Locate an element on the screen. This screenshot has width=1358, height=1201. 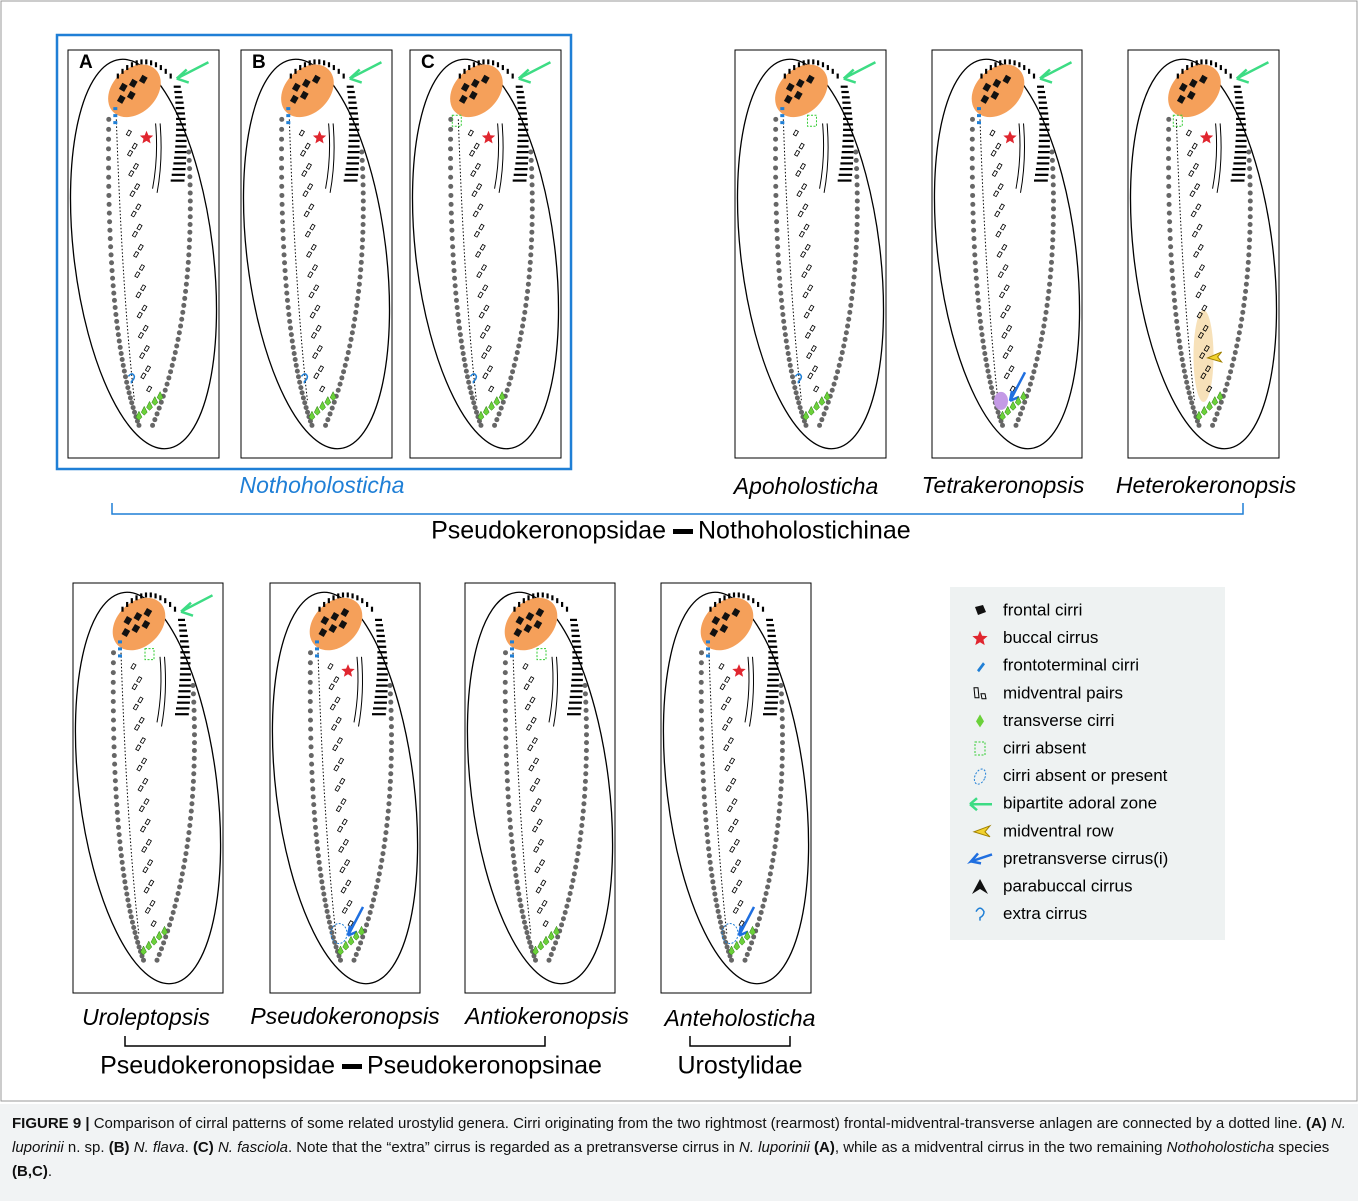
legend-label: frontal cirri is located at coordinates (1042, 609).